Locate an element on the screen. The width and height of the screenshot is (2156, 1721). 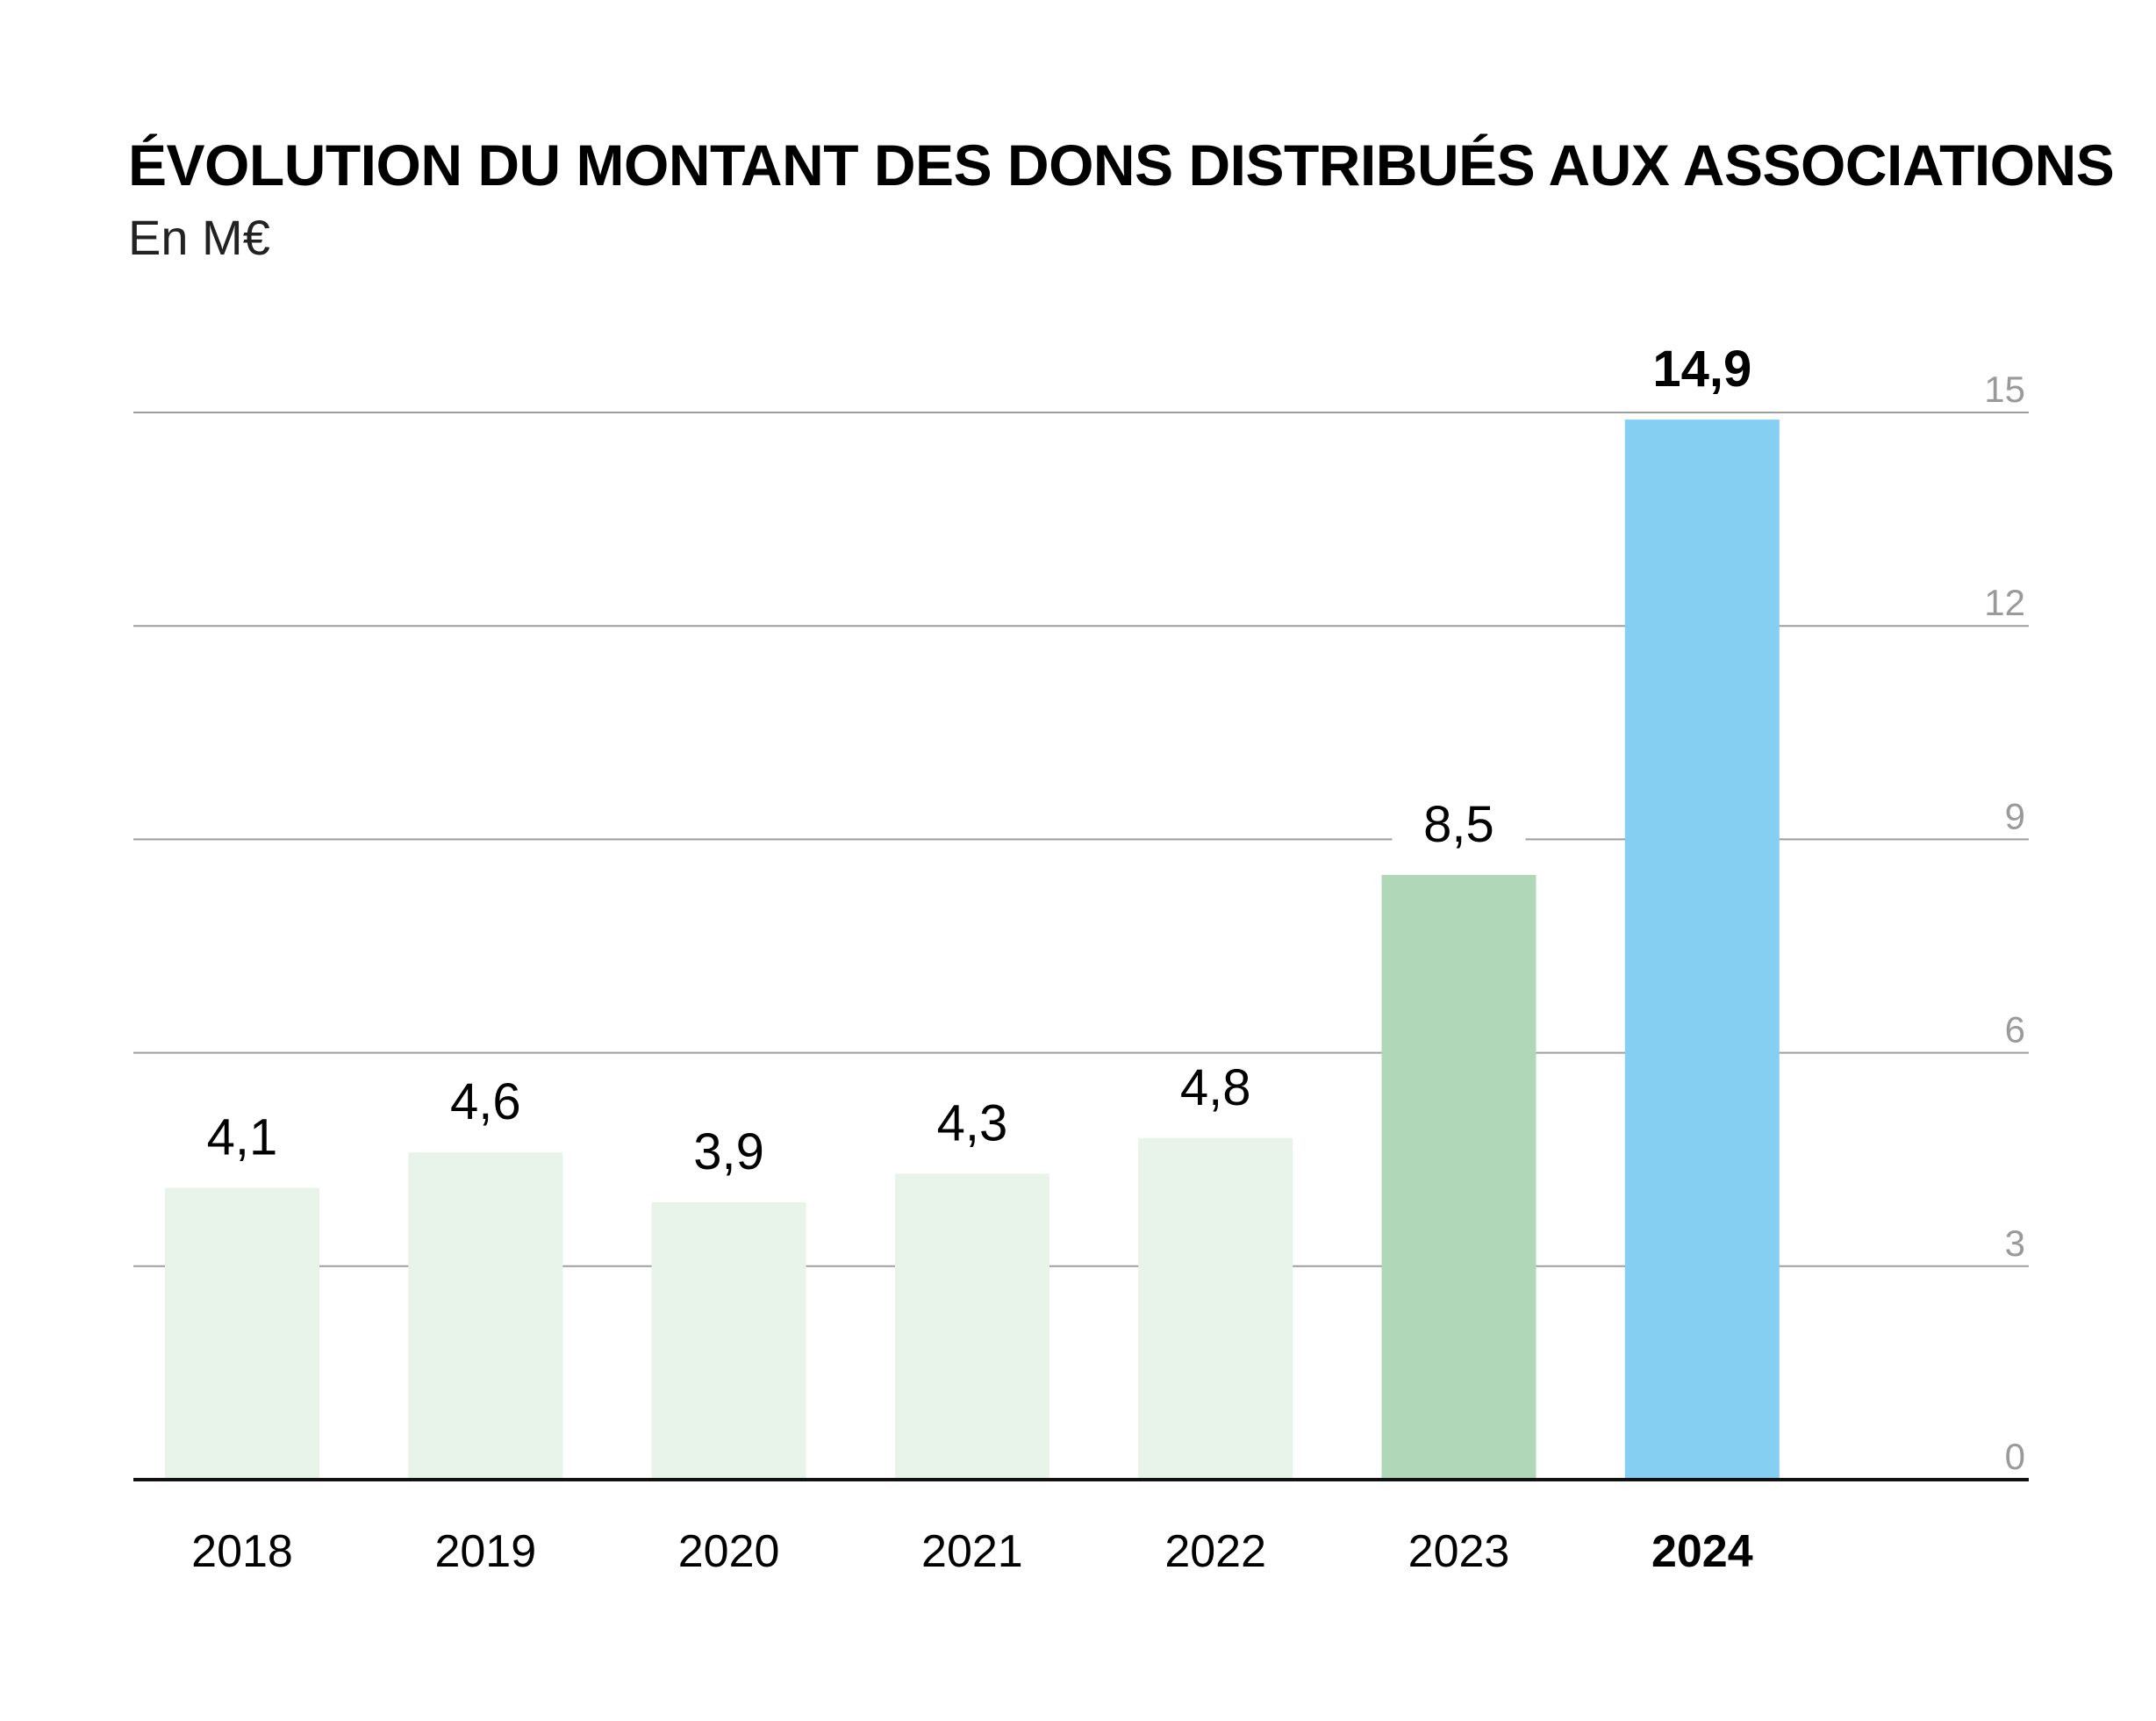
x-tick-label: 2022 is located at coordinates (1215, 1551).